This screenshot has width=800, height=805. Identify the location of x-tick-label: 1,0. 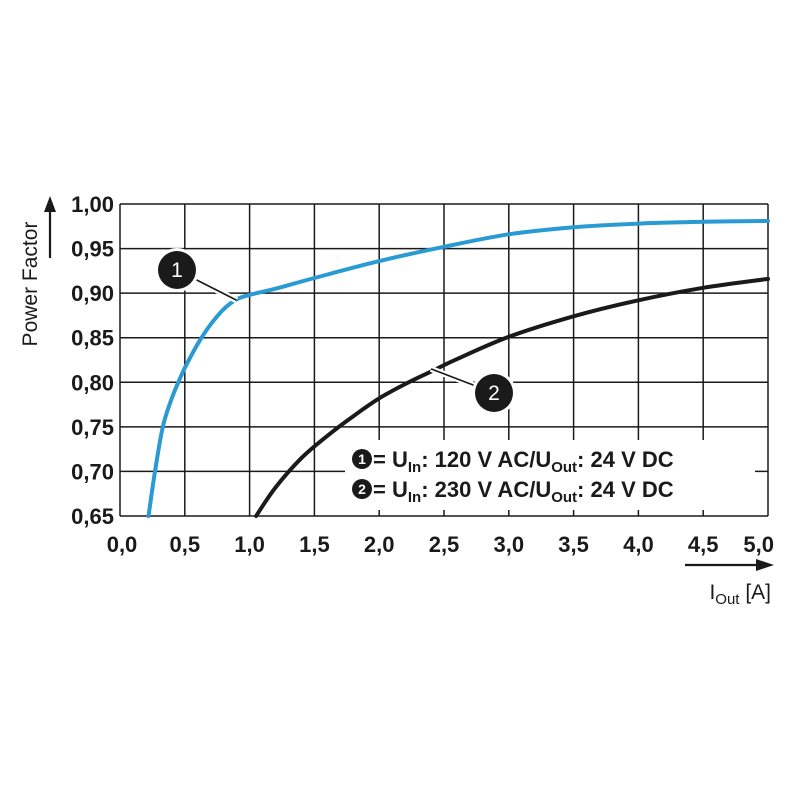
(249, 544).